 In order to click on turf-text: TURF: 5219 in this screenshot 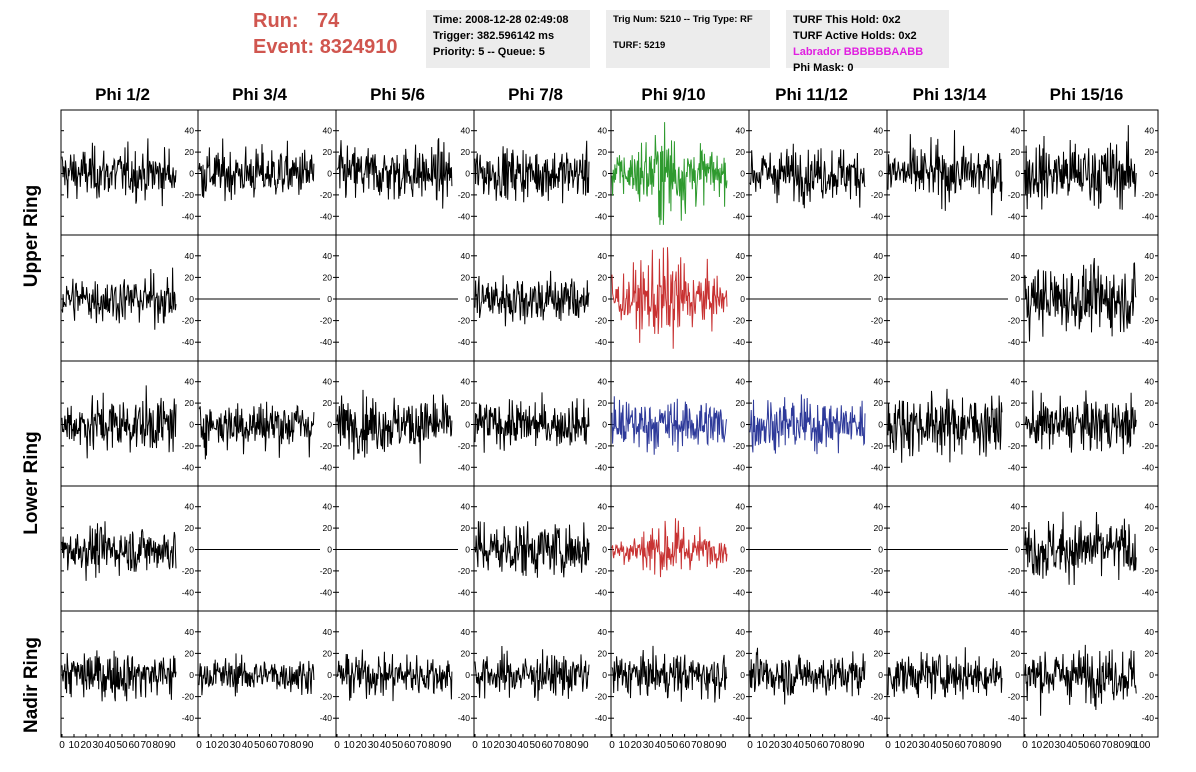, I will do `click(639, 45)`.